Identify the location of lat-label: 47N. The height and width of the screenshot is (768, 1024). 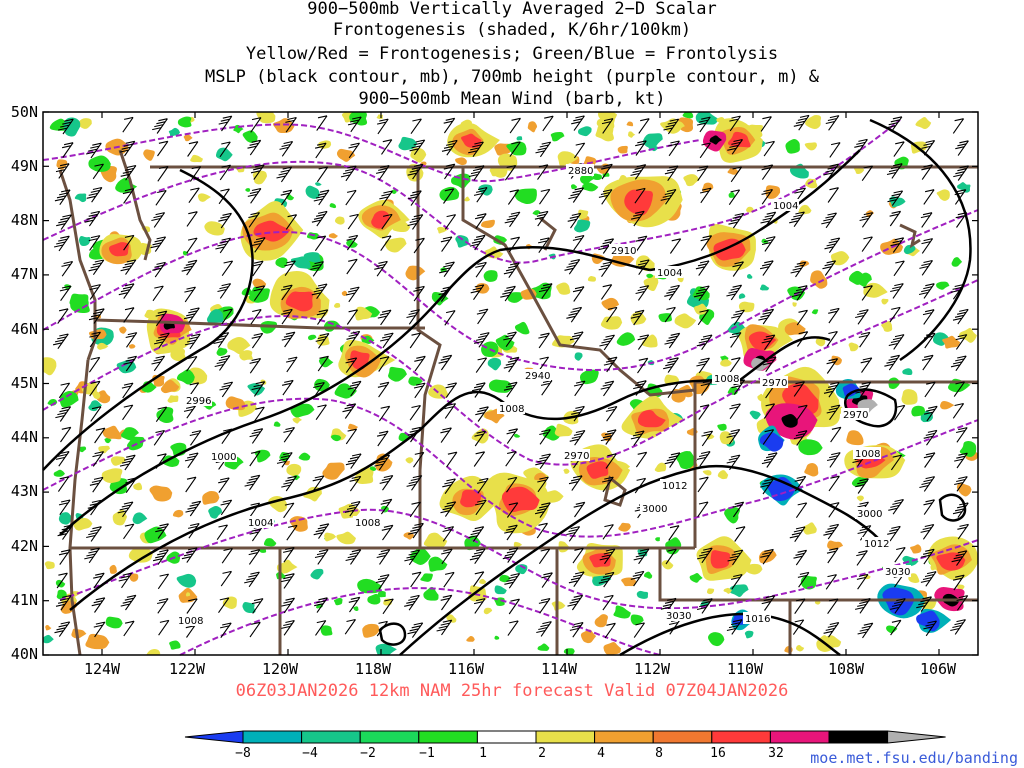
(24, 274).